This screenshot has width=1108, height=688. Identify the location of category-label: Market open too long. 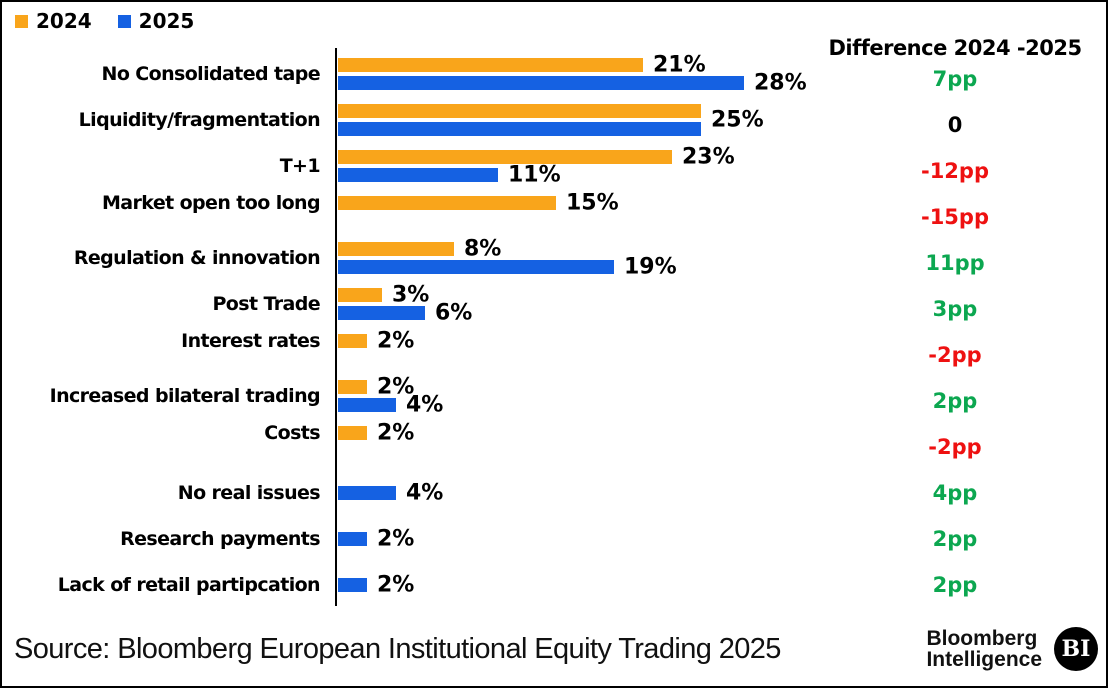
(211, 203).